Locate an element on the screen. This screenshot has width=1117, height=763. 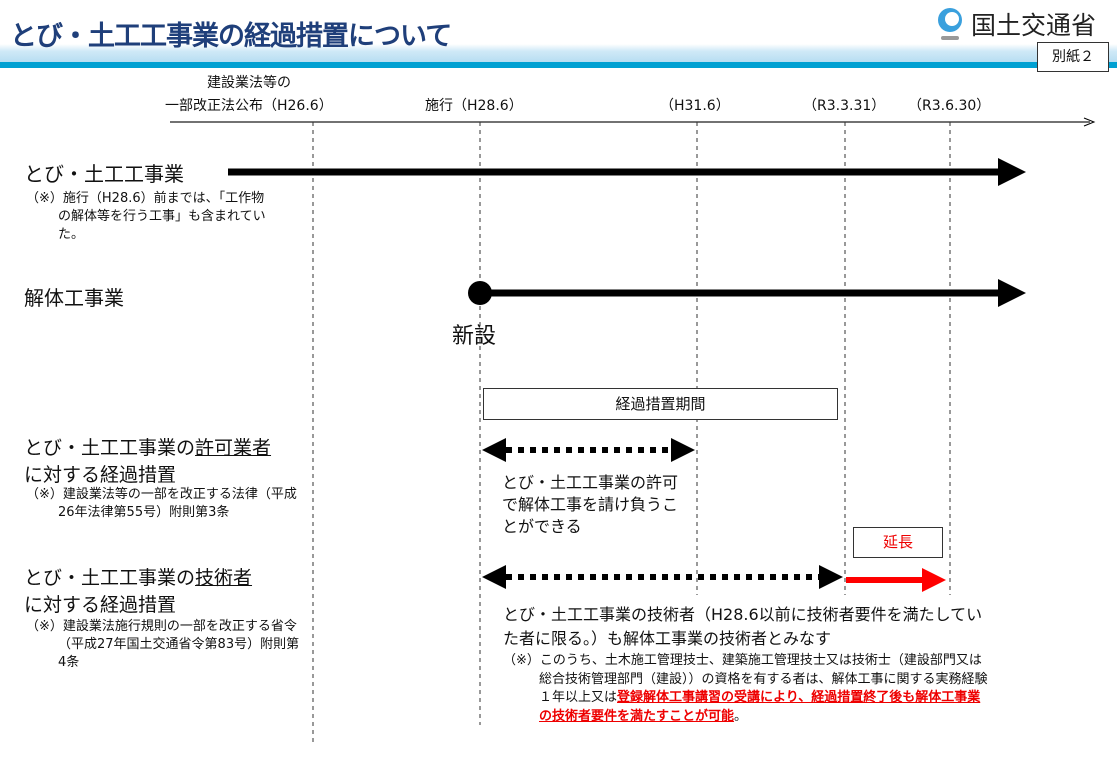
permit-title-underlined: 許可業者 is located at coordinates (233, 448).